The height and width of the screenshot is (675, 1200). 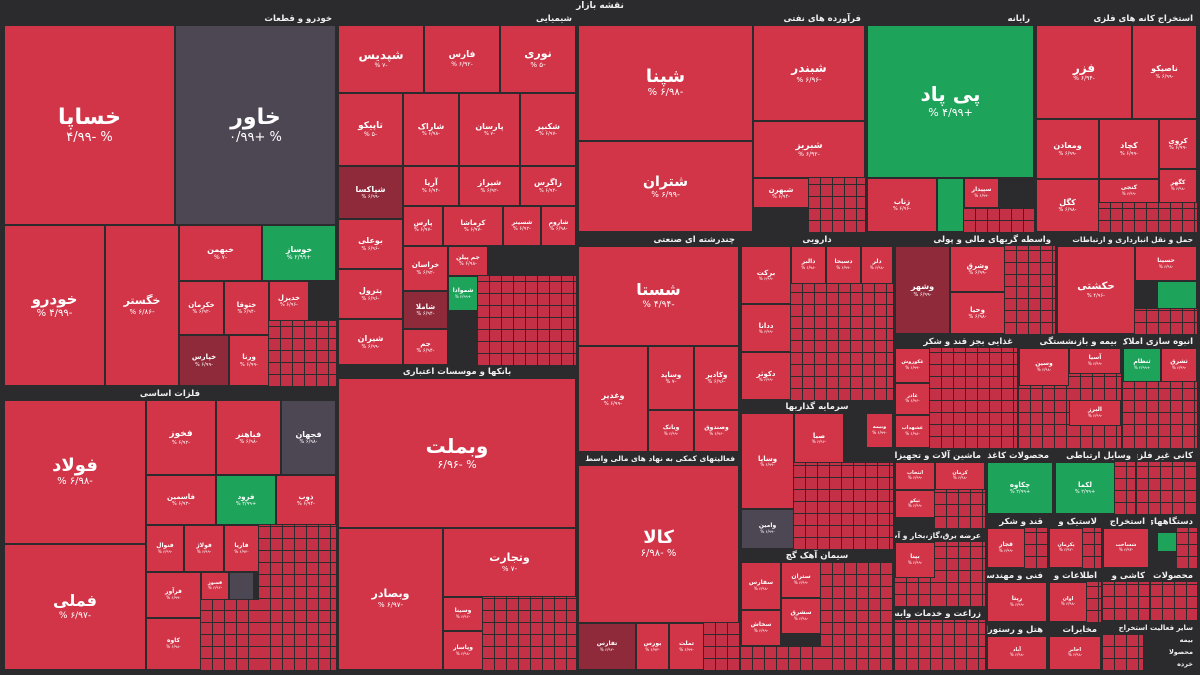 What do you see at coordinates (489, 186) in the screenshot?
I see `tile-shiraz: شیراز -۶/۹۲ %` at bounding box center [489, 186].